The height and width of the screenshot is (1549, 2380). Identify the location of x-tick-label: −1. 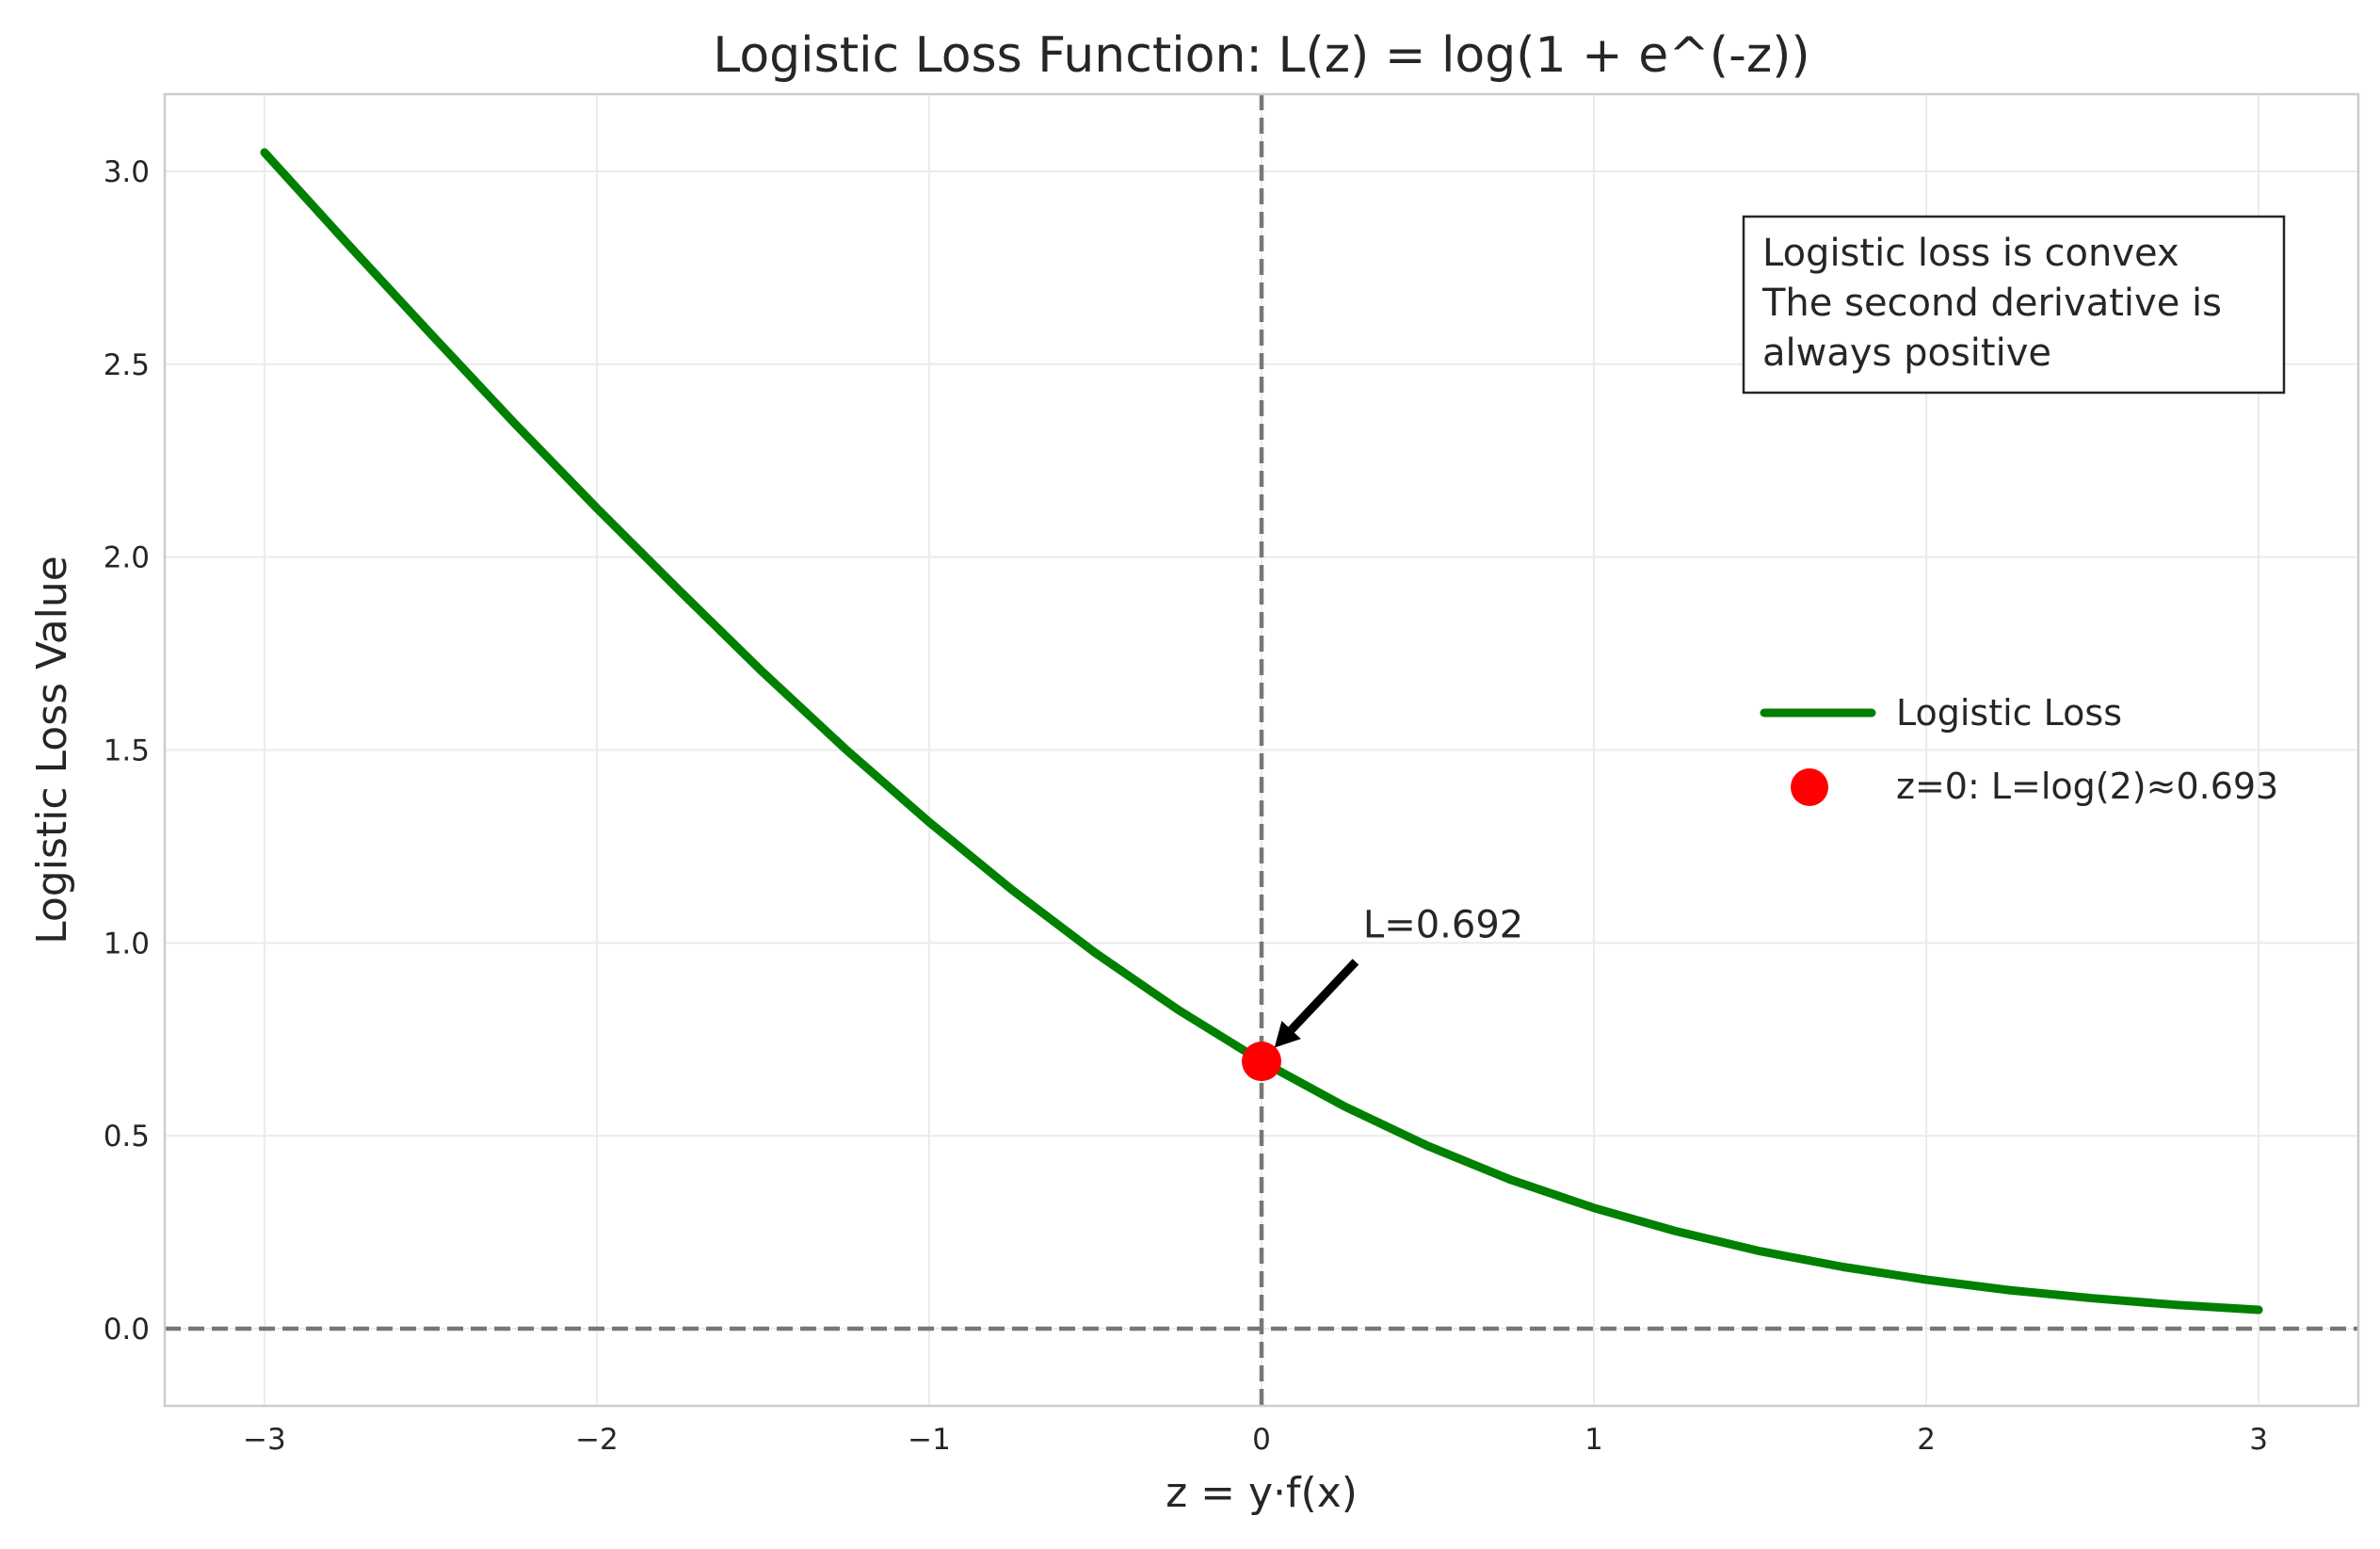
(929, 1440).